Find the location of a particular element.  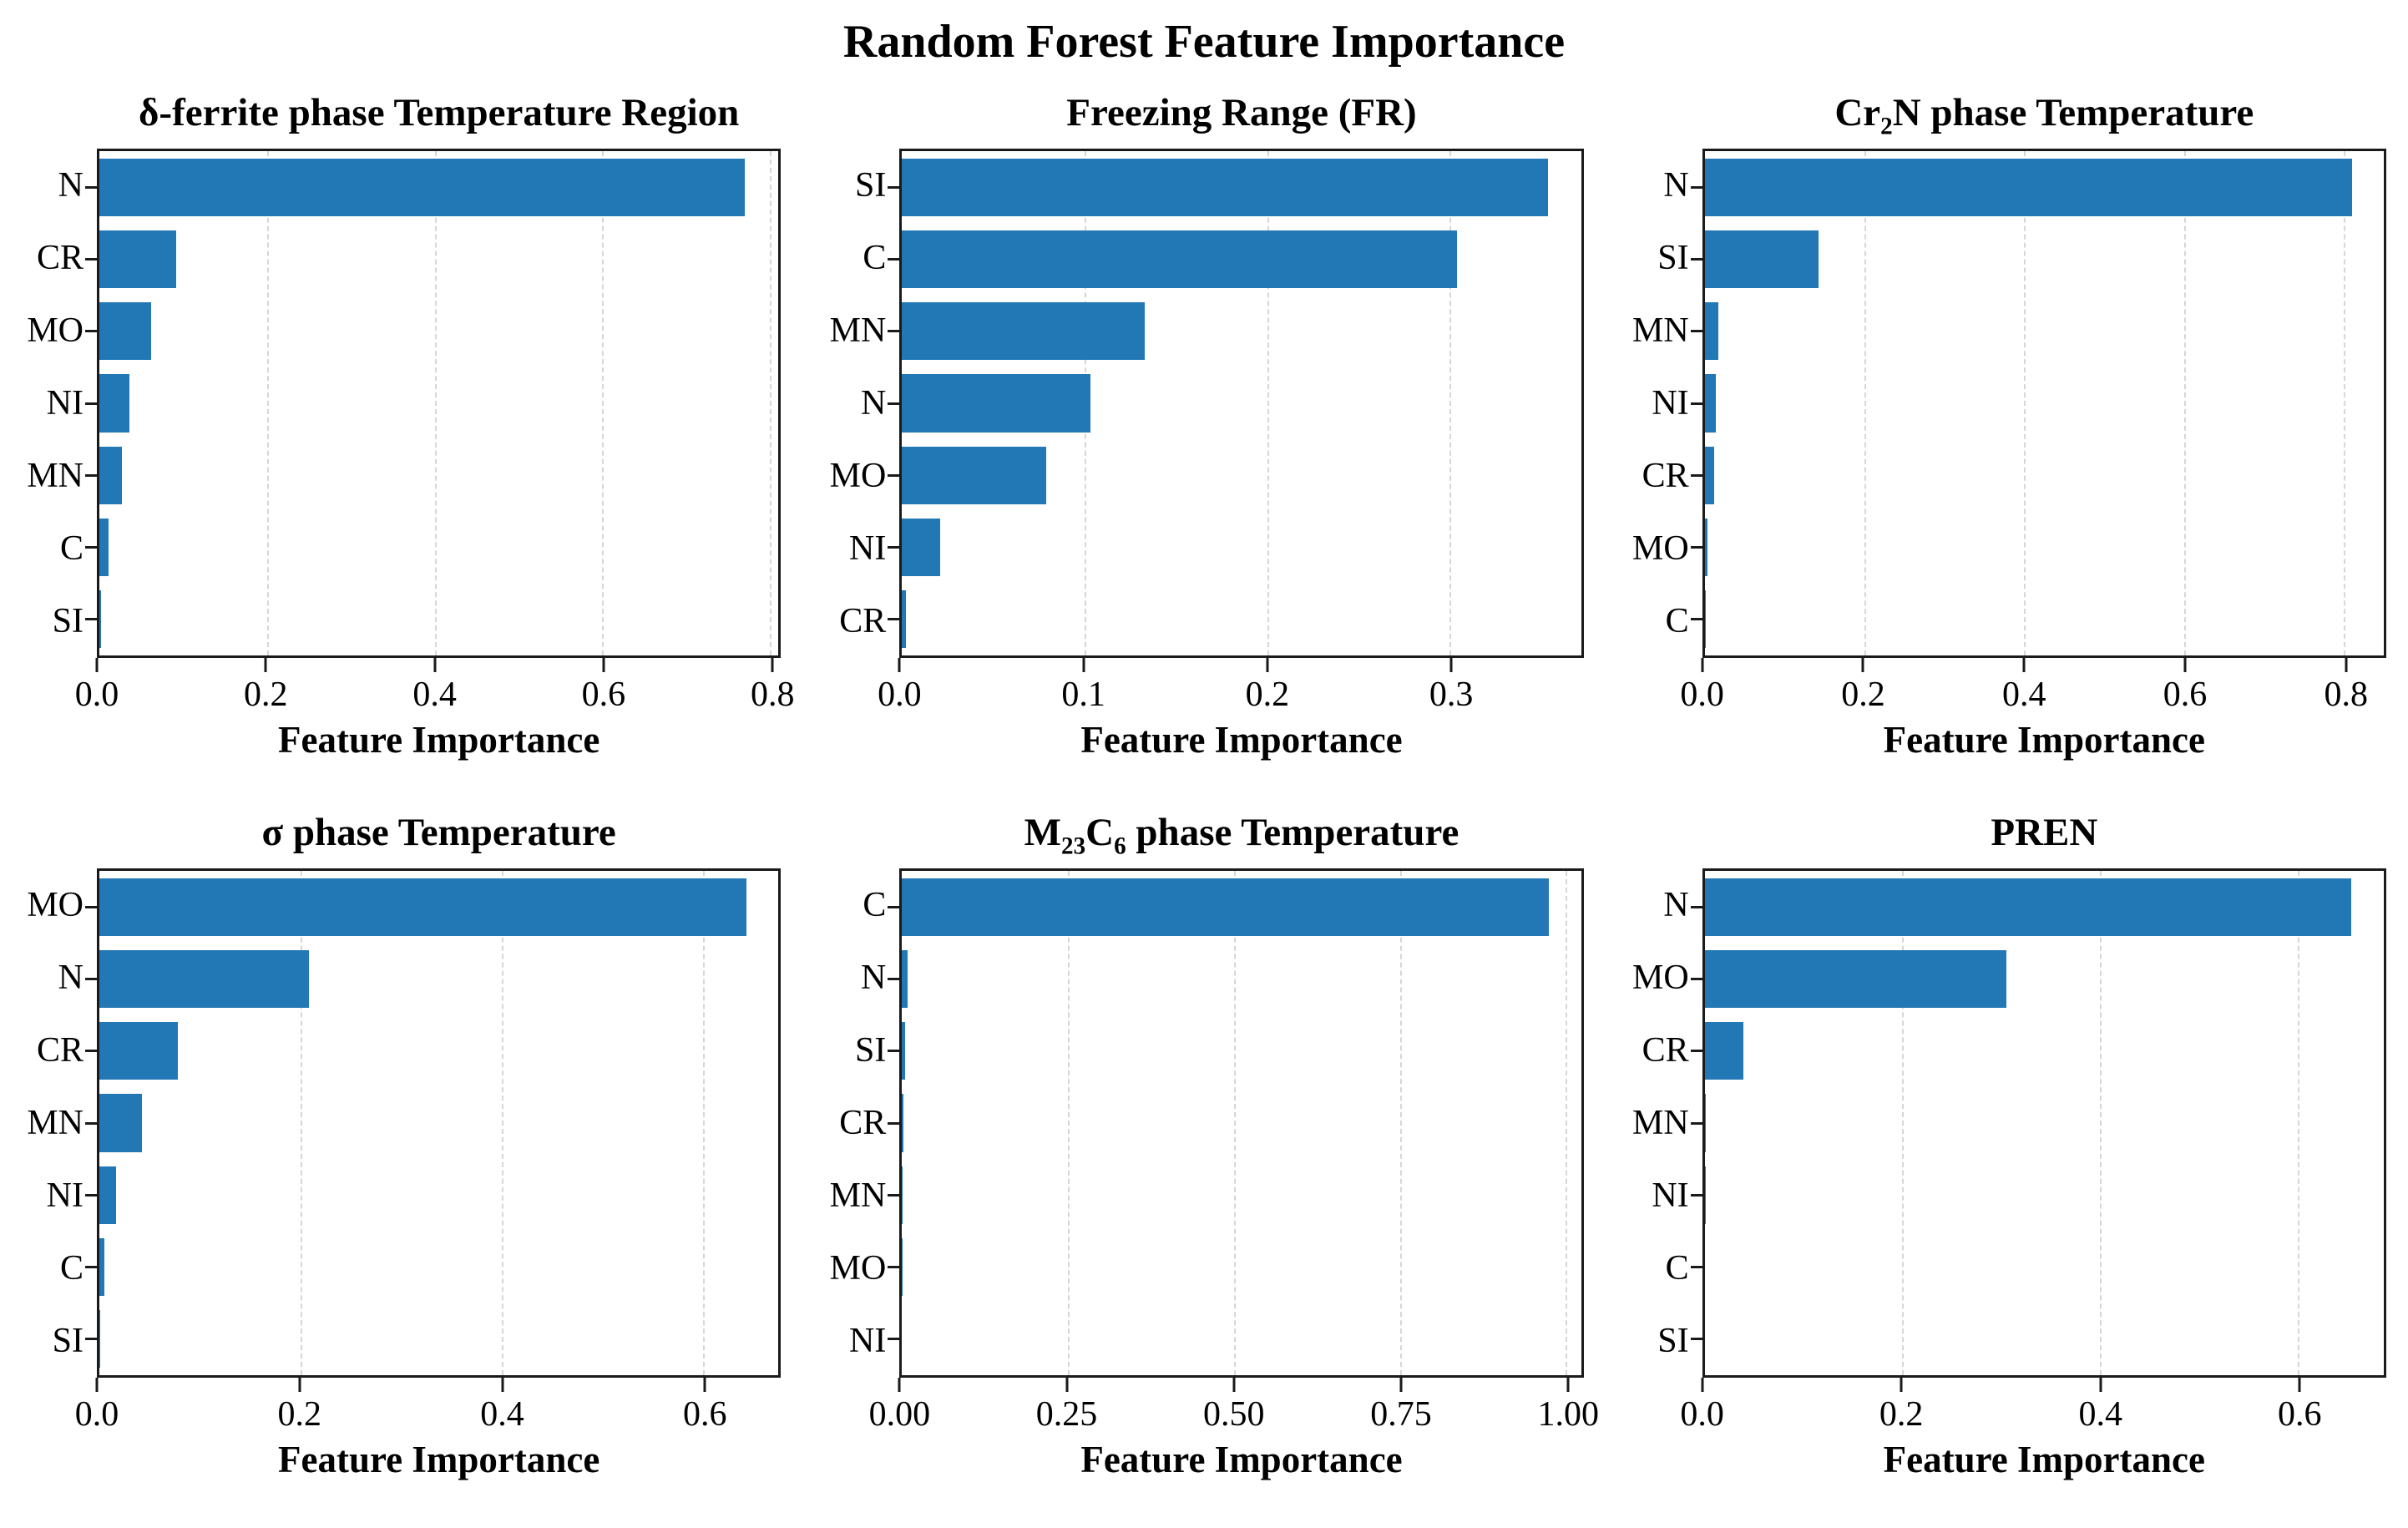

bar-mn is located at coordinates (120, 1123).